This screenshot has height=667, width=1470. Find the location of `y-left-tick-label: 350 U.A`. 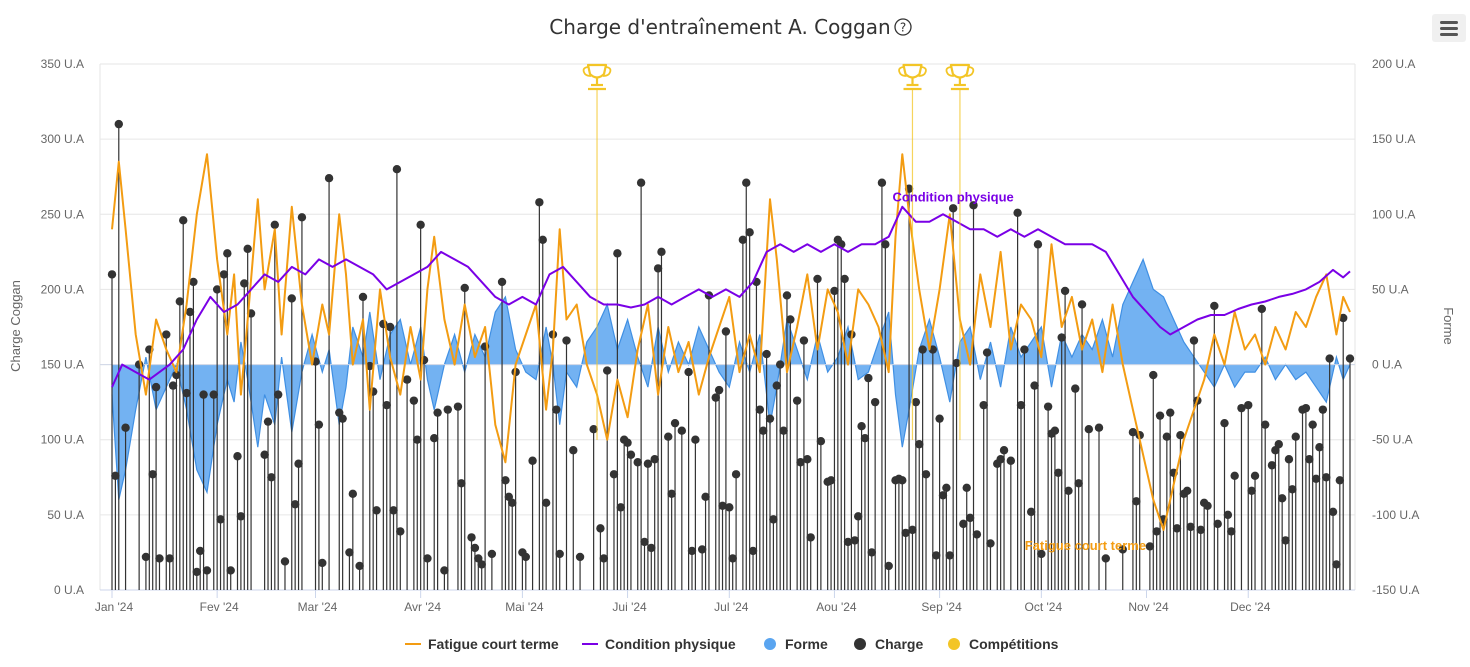

y-left-tick-label: 350 U.A is located at coordinates (62, 64).